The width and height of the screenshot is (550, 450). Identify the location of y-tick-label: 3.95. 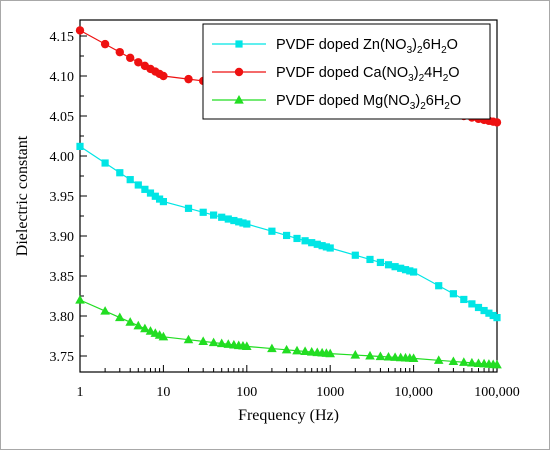
(62, 197).